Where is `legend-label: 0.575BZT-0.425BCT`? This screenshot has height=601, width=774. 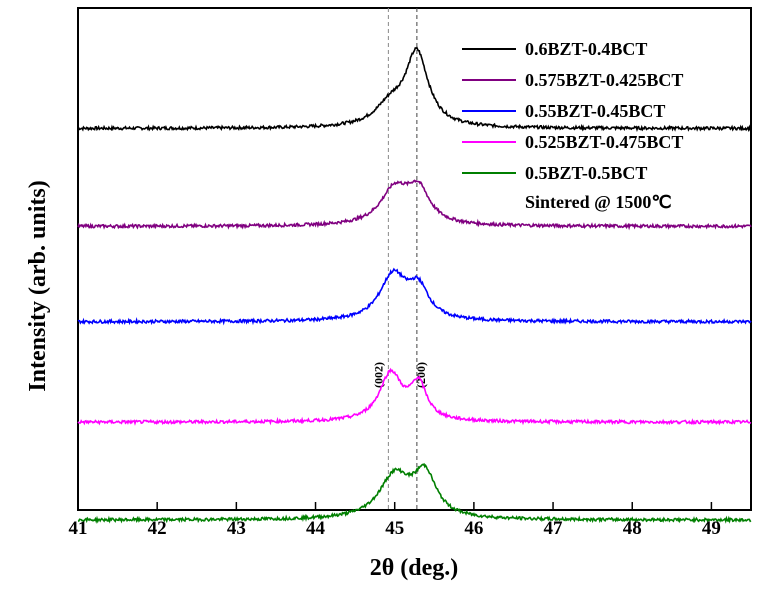 legend-label: 0.575BZT-0.425BCT is located at coordinates (604, 80).